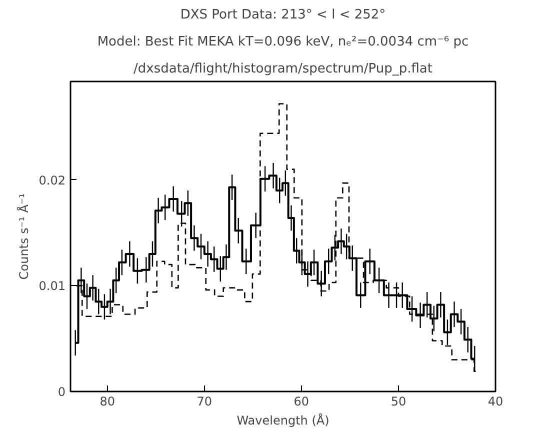  What do you see at coordinates (52, 180) in the screenshot?
I see `y-tick-label: 0.02` at bounding box center [52, 180].